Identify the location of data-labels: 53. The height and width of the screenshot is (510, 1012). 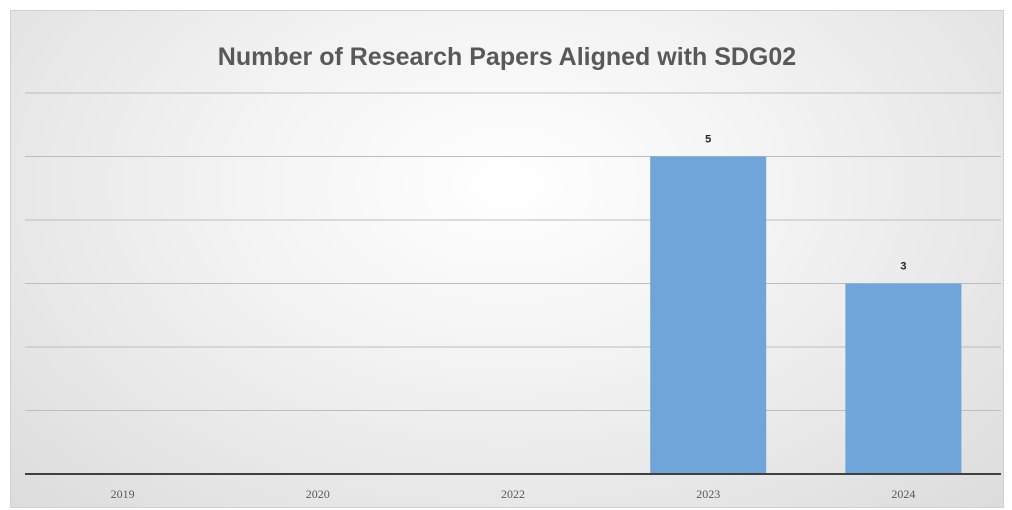
(805, 203).